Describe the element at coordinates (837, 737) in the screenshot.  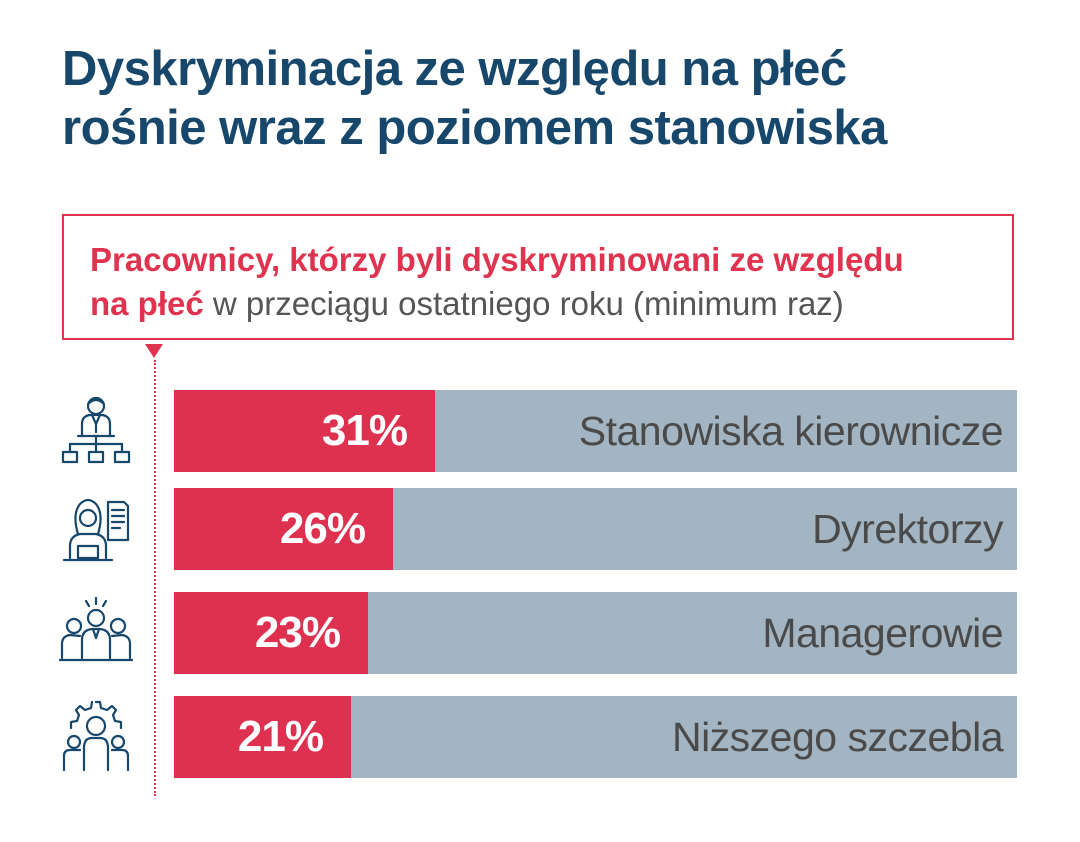
I see `bar-4-category: Niższego szczebla` at that location.